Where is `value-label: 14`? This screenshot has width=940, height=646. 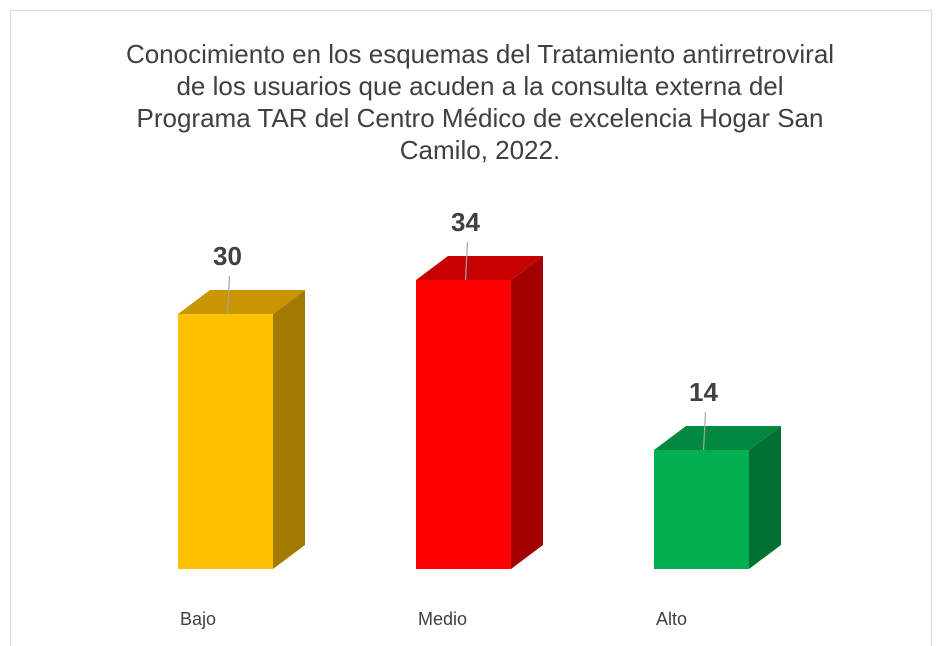 value-label: 14 is located at coordinates (703, 392).